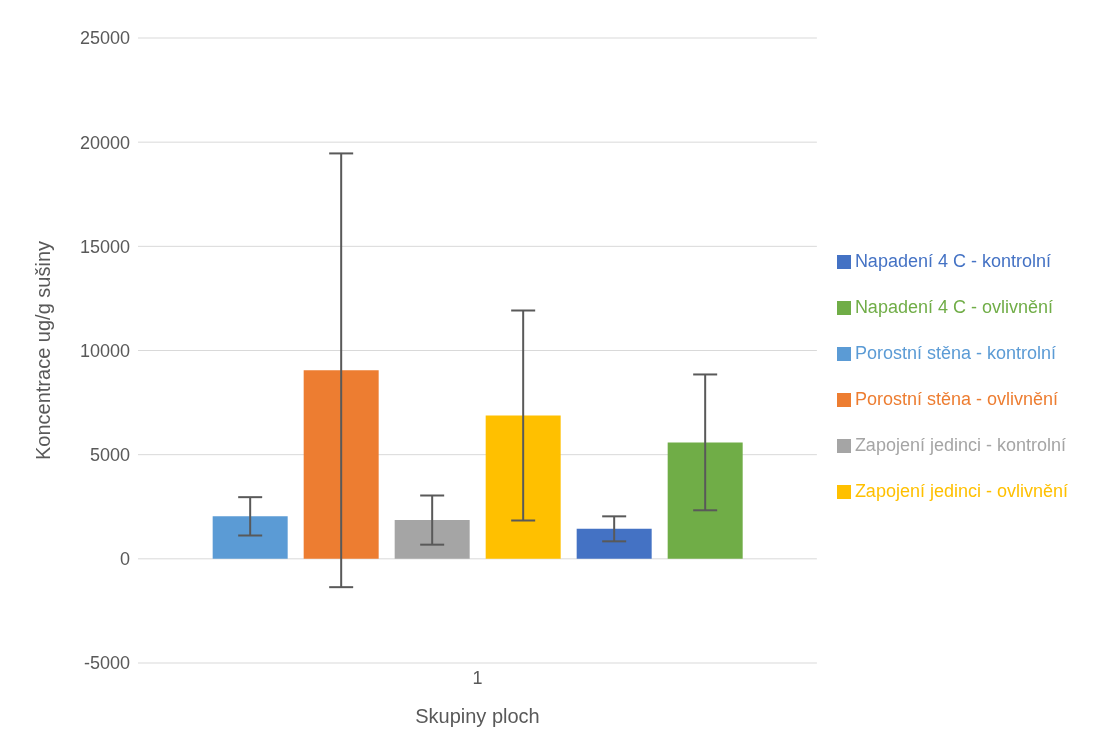 The image size is (1094, 753). Describe the element at coordinates (956, 398) in the screenshot. I see `legend-label: Porostní stěna - ovlivnění` at that location.